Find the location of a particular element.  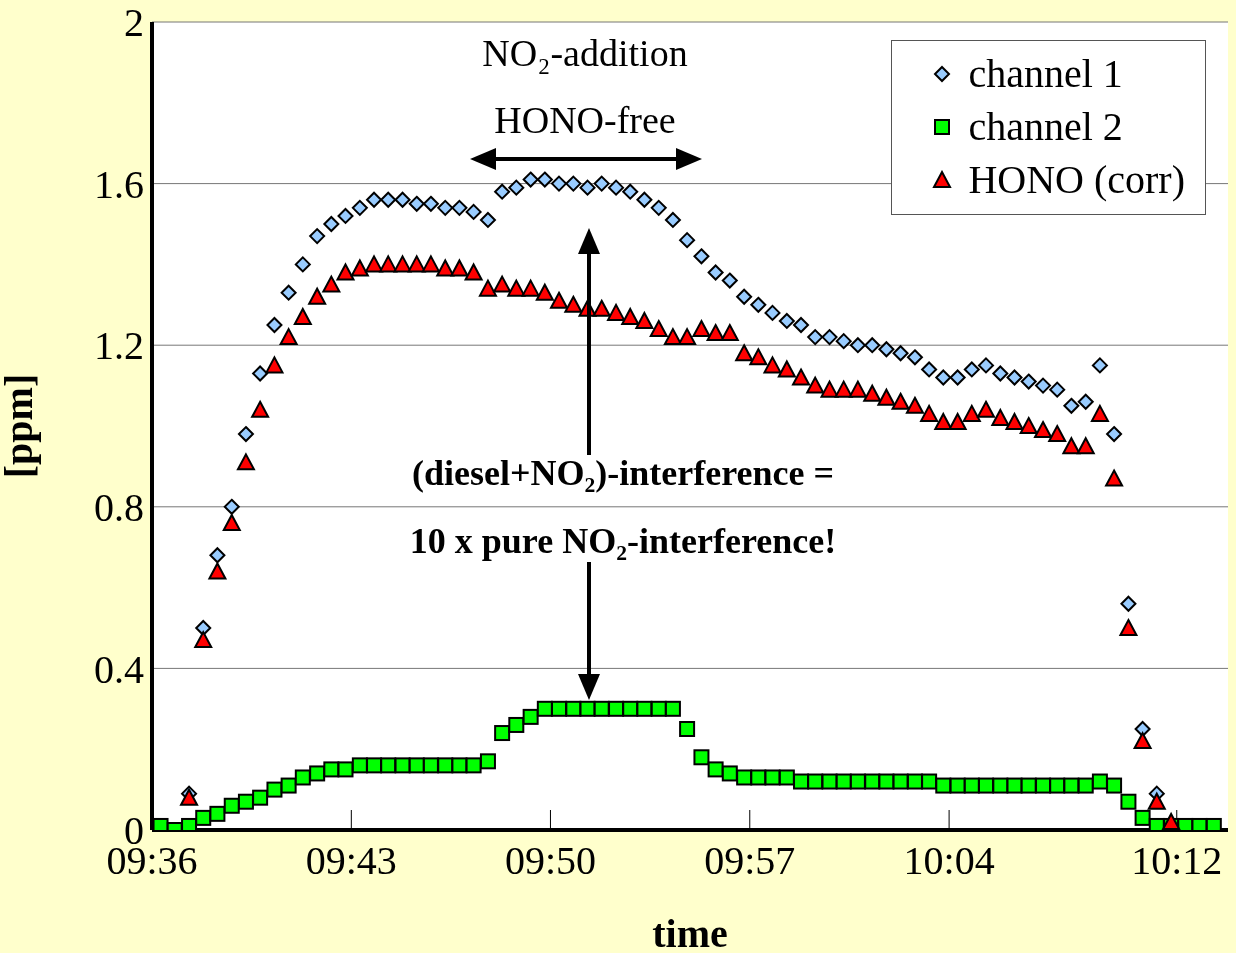

y-tick-label: 1.6 is located at coordinates (119, 184).